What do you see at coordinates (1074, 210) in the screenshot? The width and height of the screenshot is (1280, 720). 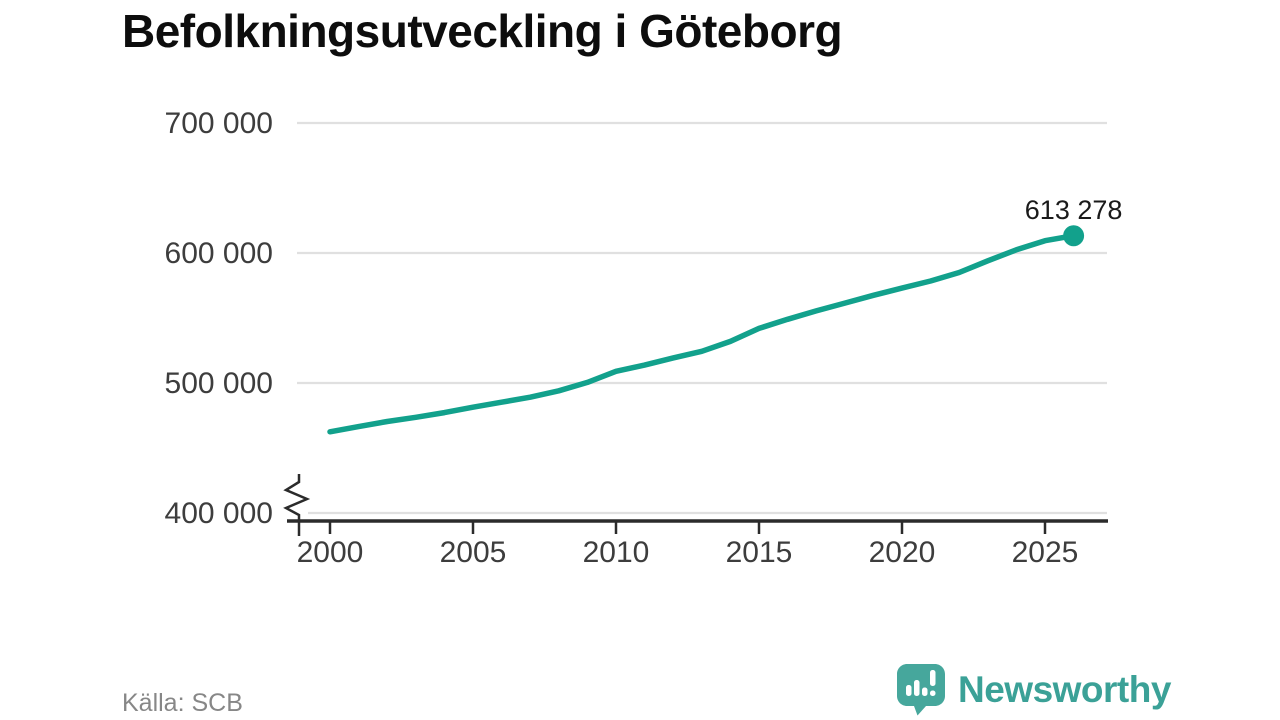 I see `end-value-label: 613 278` at bounding box center [1074, 210].